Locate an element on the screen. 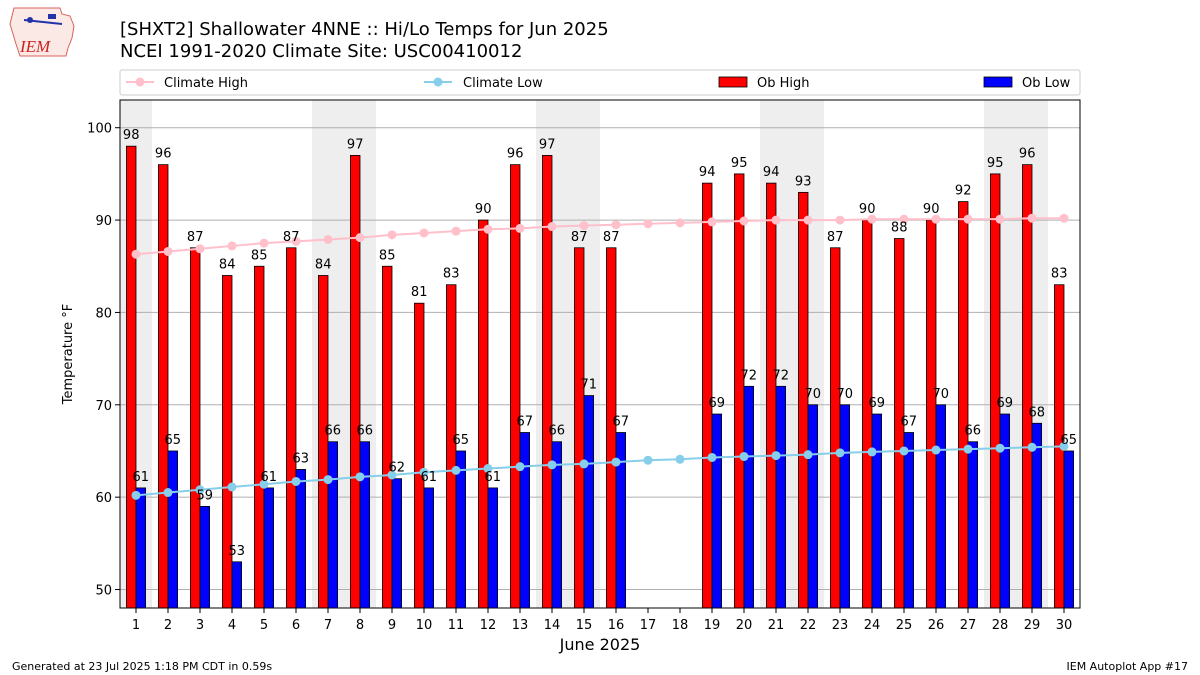  logo-text: IEM is located at coordinates (35, 46).